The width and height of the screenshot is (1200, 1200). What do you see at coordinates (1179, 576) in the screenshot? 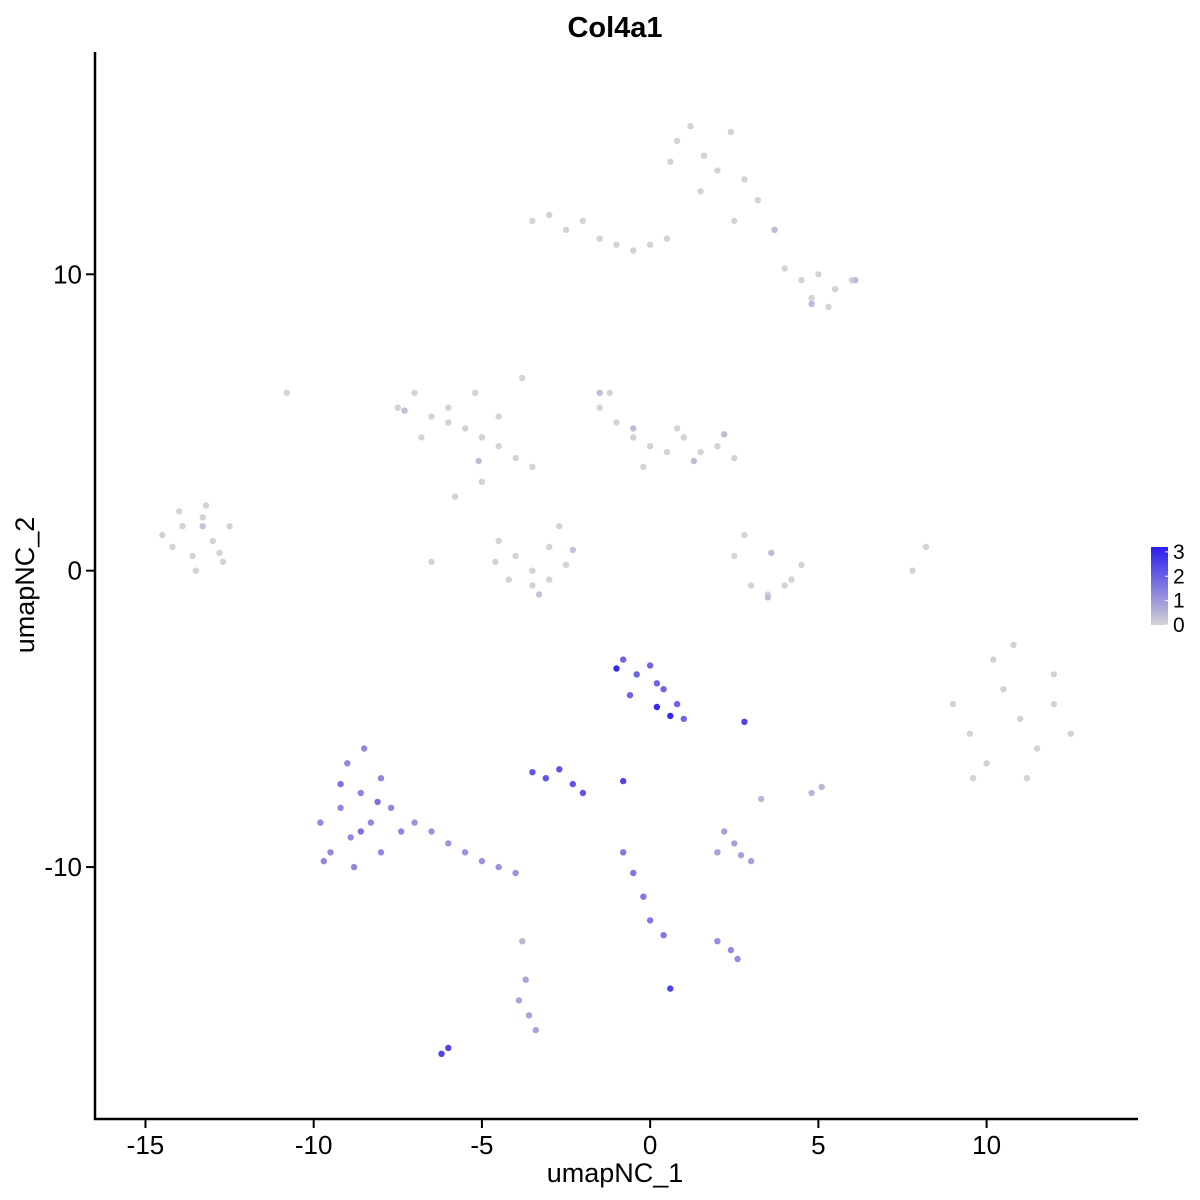
I see `legend-label: 2` at bounding box center [1179, 576].